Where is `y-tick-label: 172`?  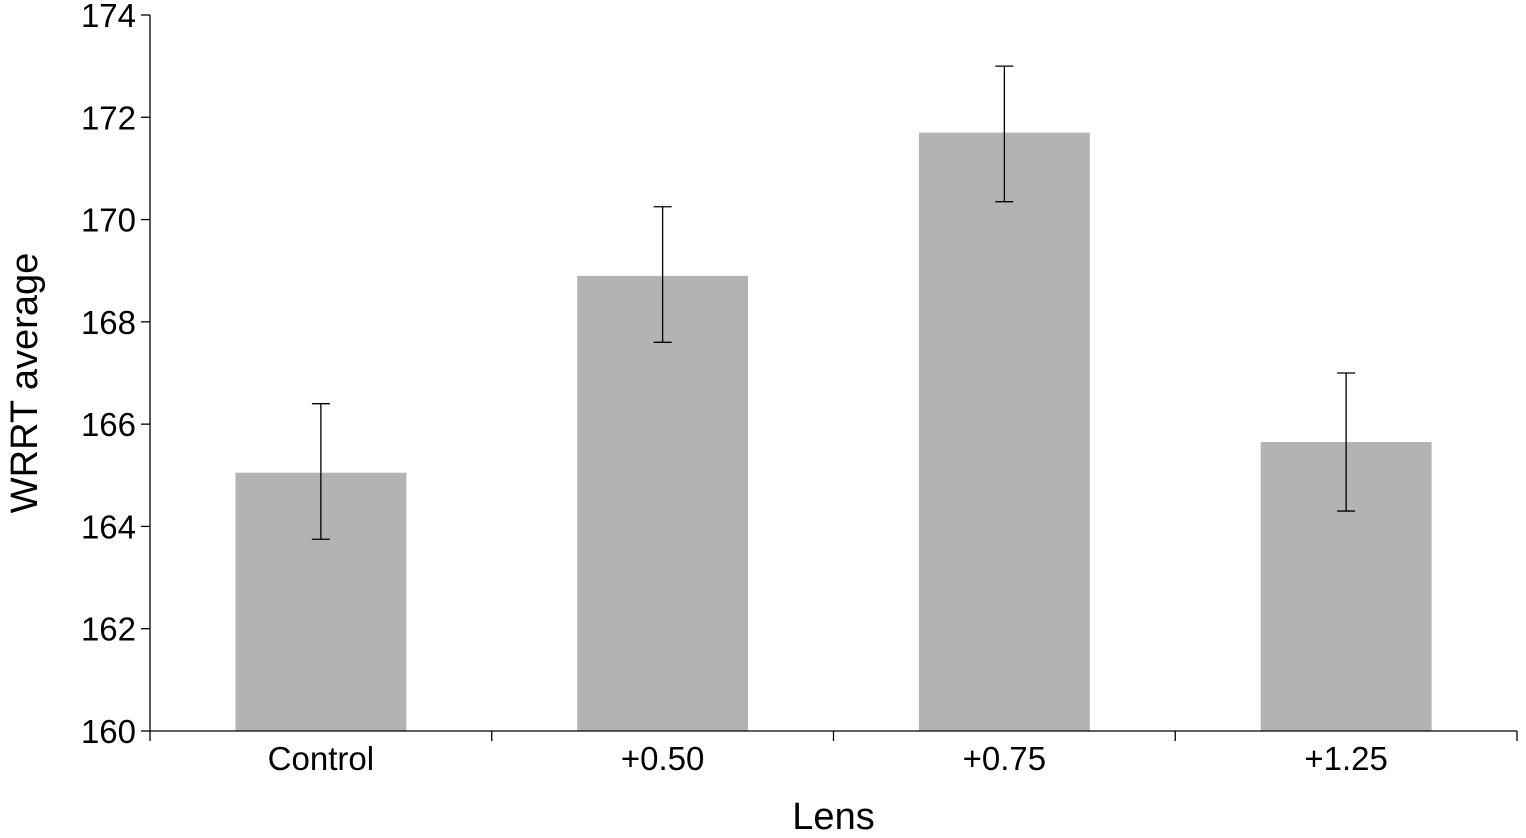
y-tick-label: 172 is located at coordinates (108, 117).